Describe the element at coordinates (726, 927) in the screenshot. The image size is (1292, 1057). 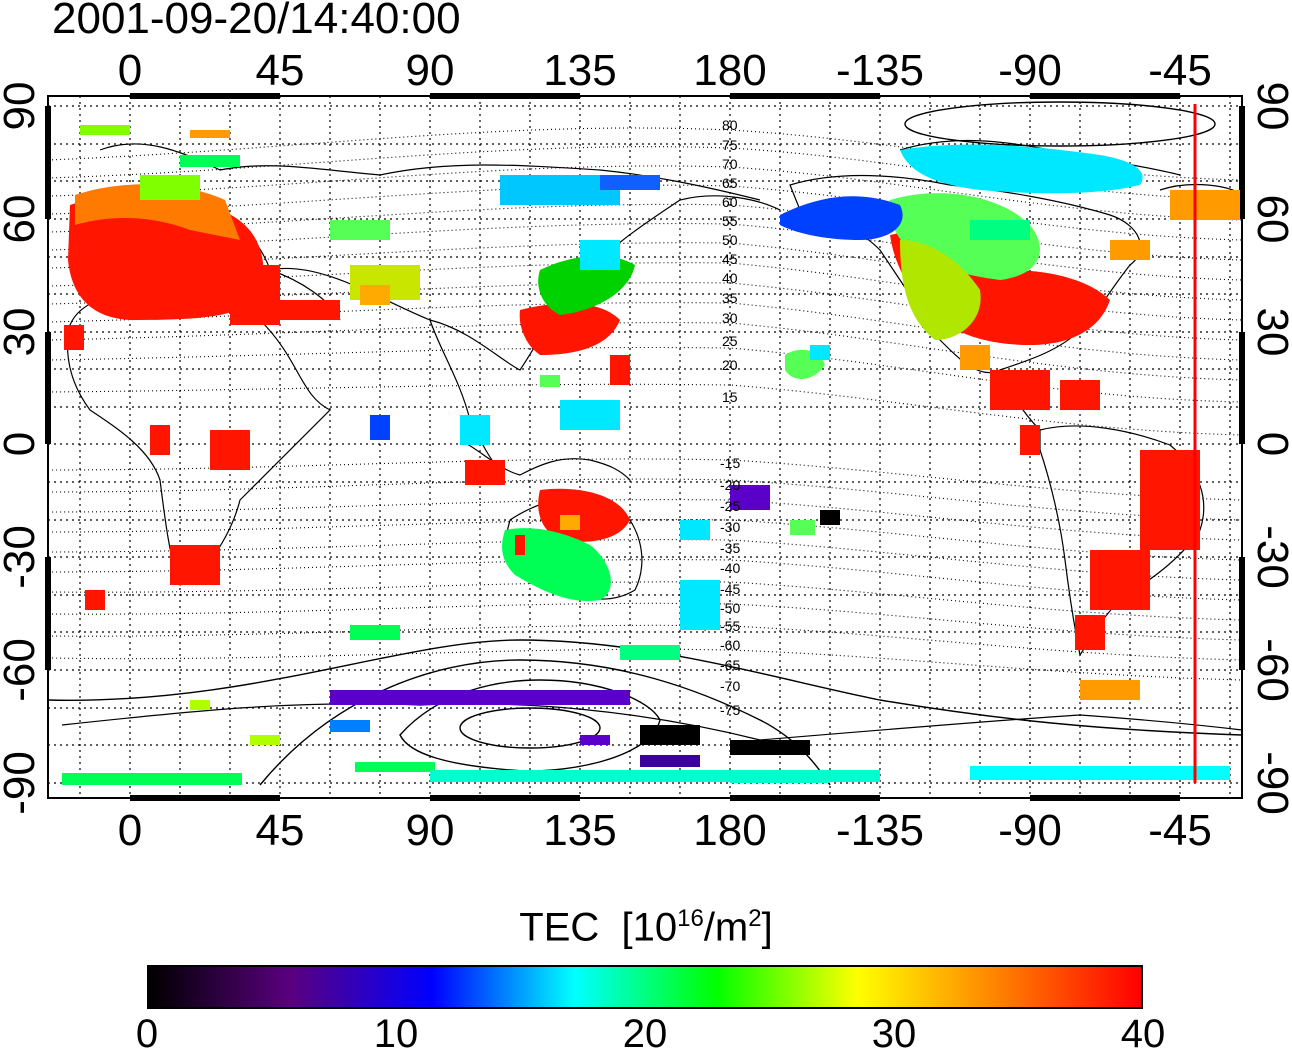
I see `colorbar-unit-mid: /m` at that location.